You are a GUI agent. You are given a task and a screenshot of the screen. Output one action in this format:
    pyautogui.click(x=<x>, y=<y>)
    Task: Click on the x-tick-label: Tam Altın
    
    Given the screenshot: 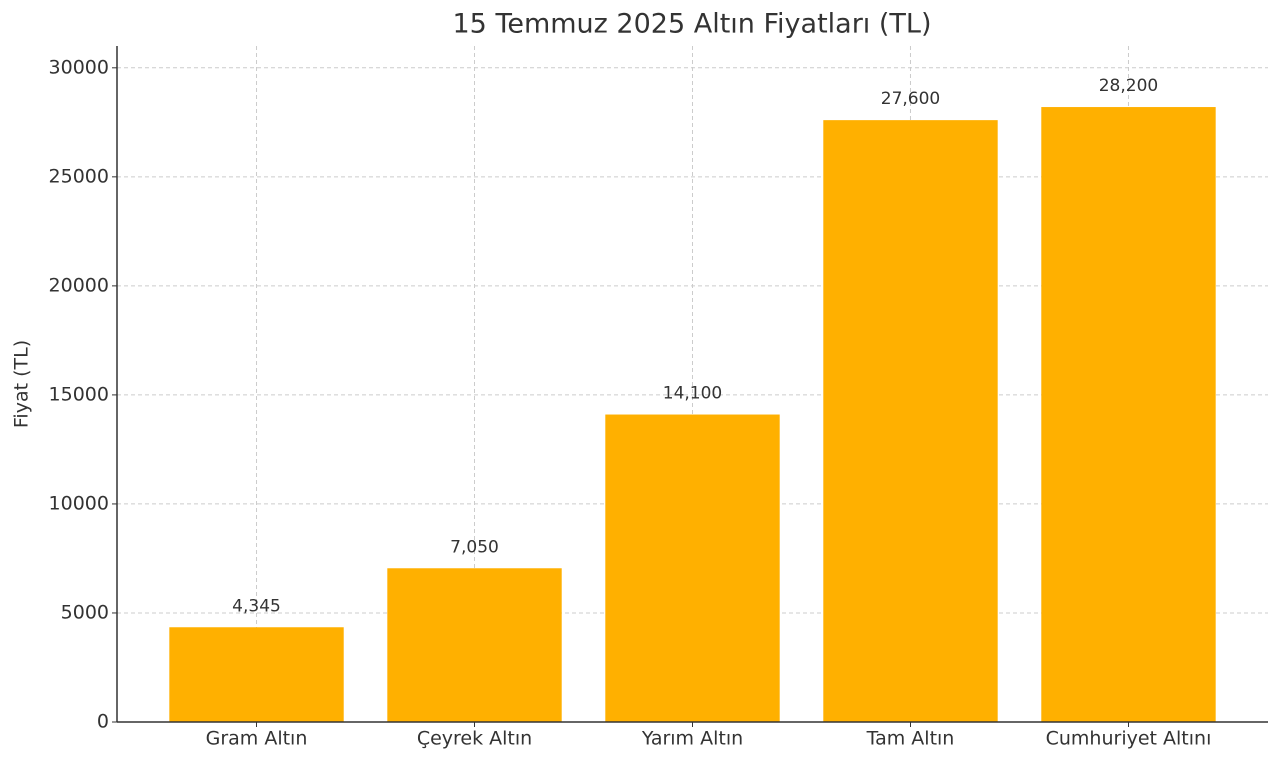 What is the action you would take?
    pyautogui.click(x=910, y=739)
    